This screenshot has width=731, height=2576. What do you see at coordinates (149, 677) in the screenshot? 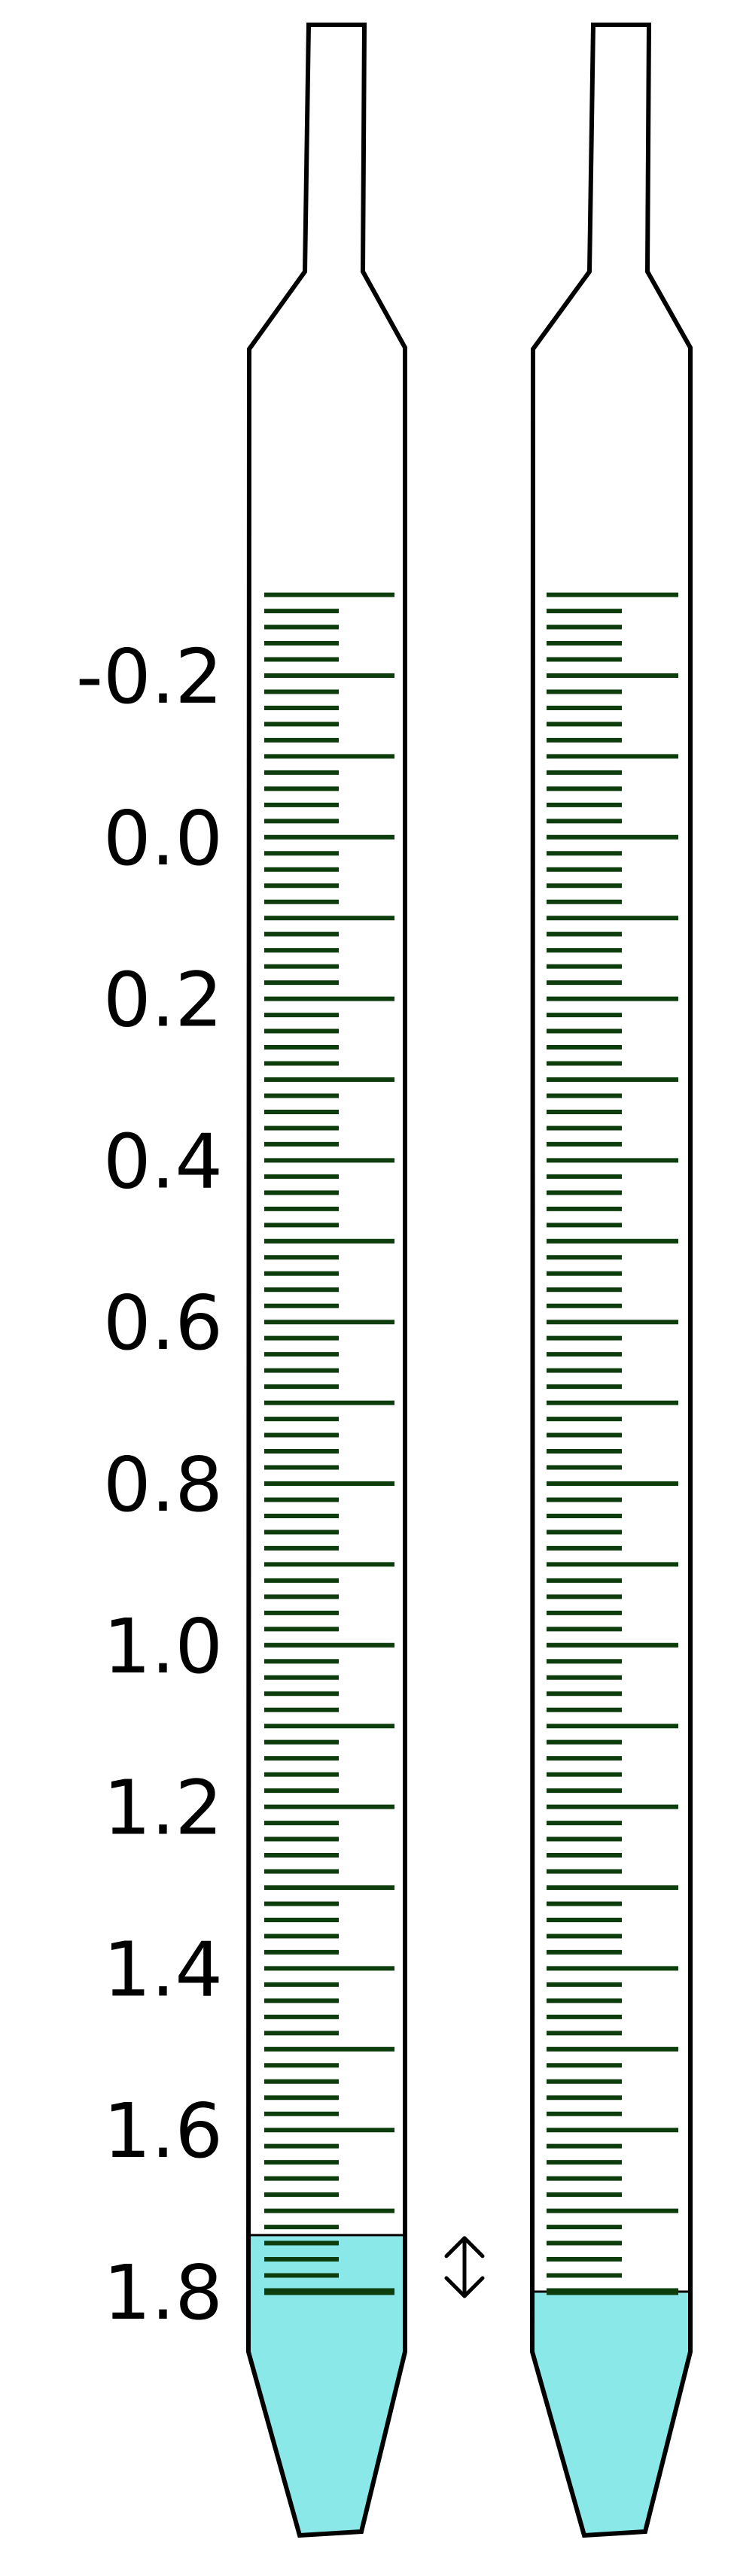
I see `scale-label: -0.2` at bounding box center [149, 677].